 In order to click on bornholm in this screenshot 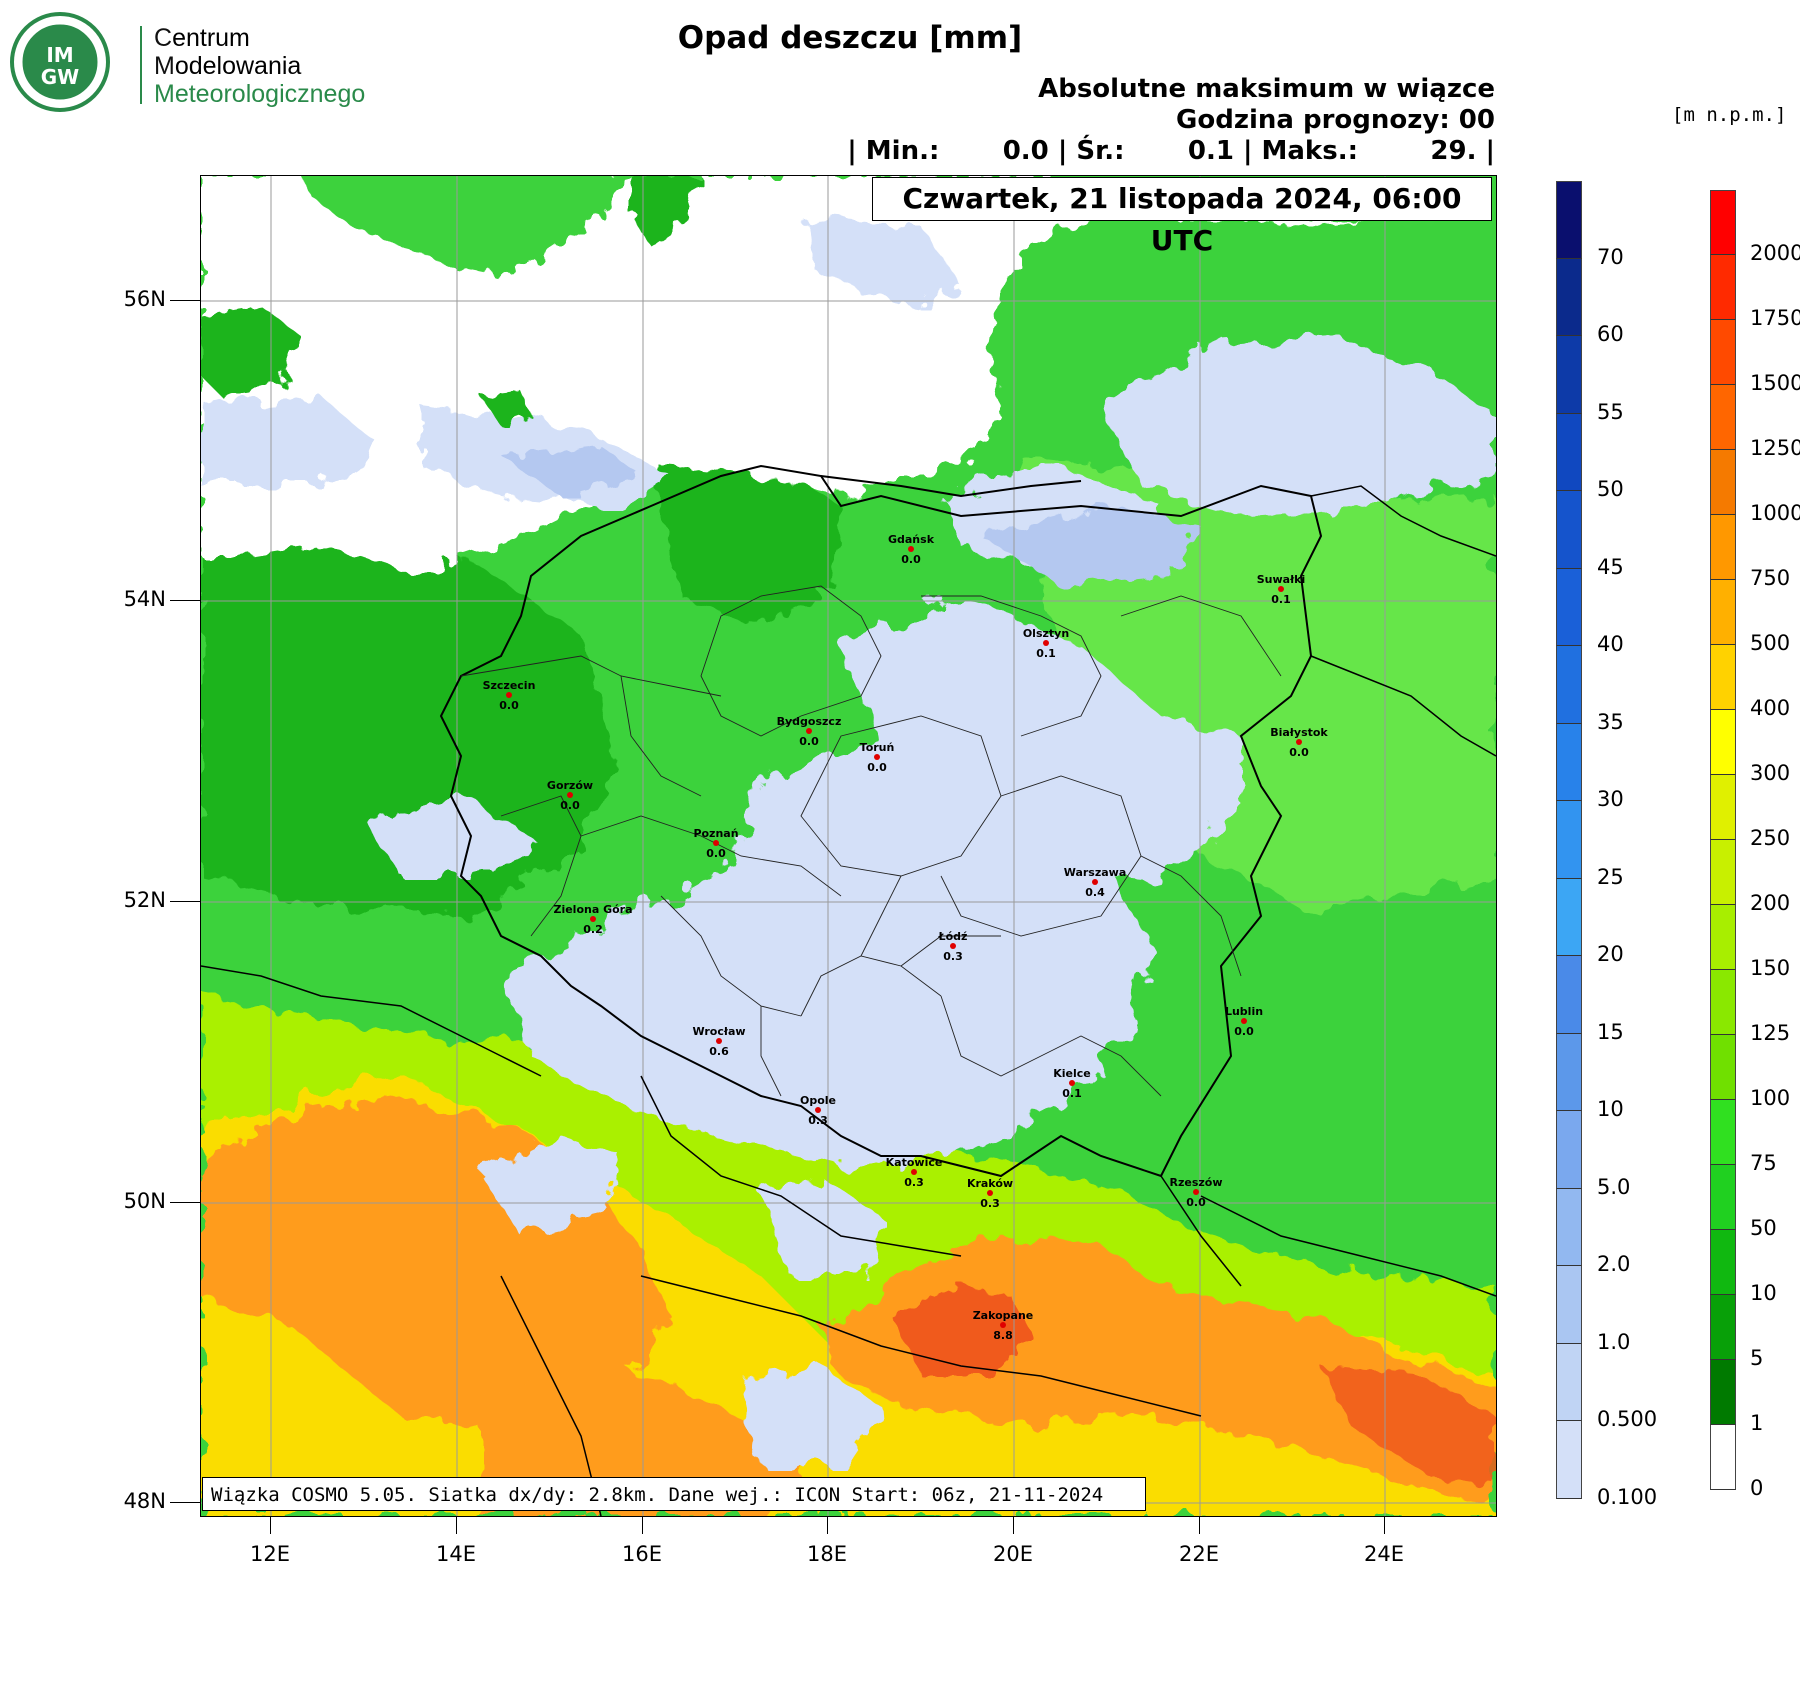, I will do `click(506, 408)`.